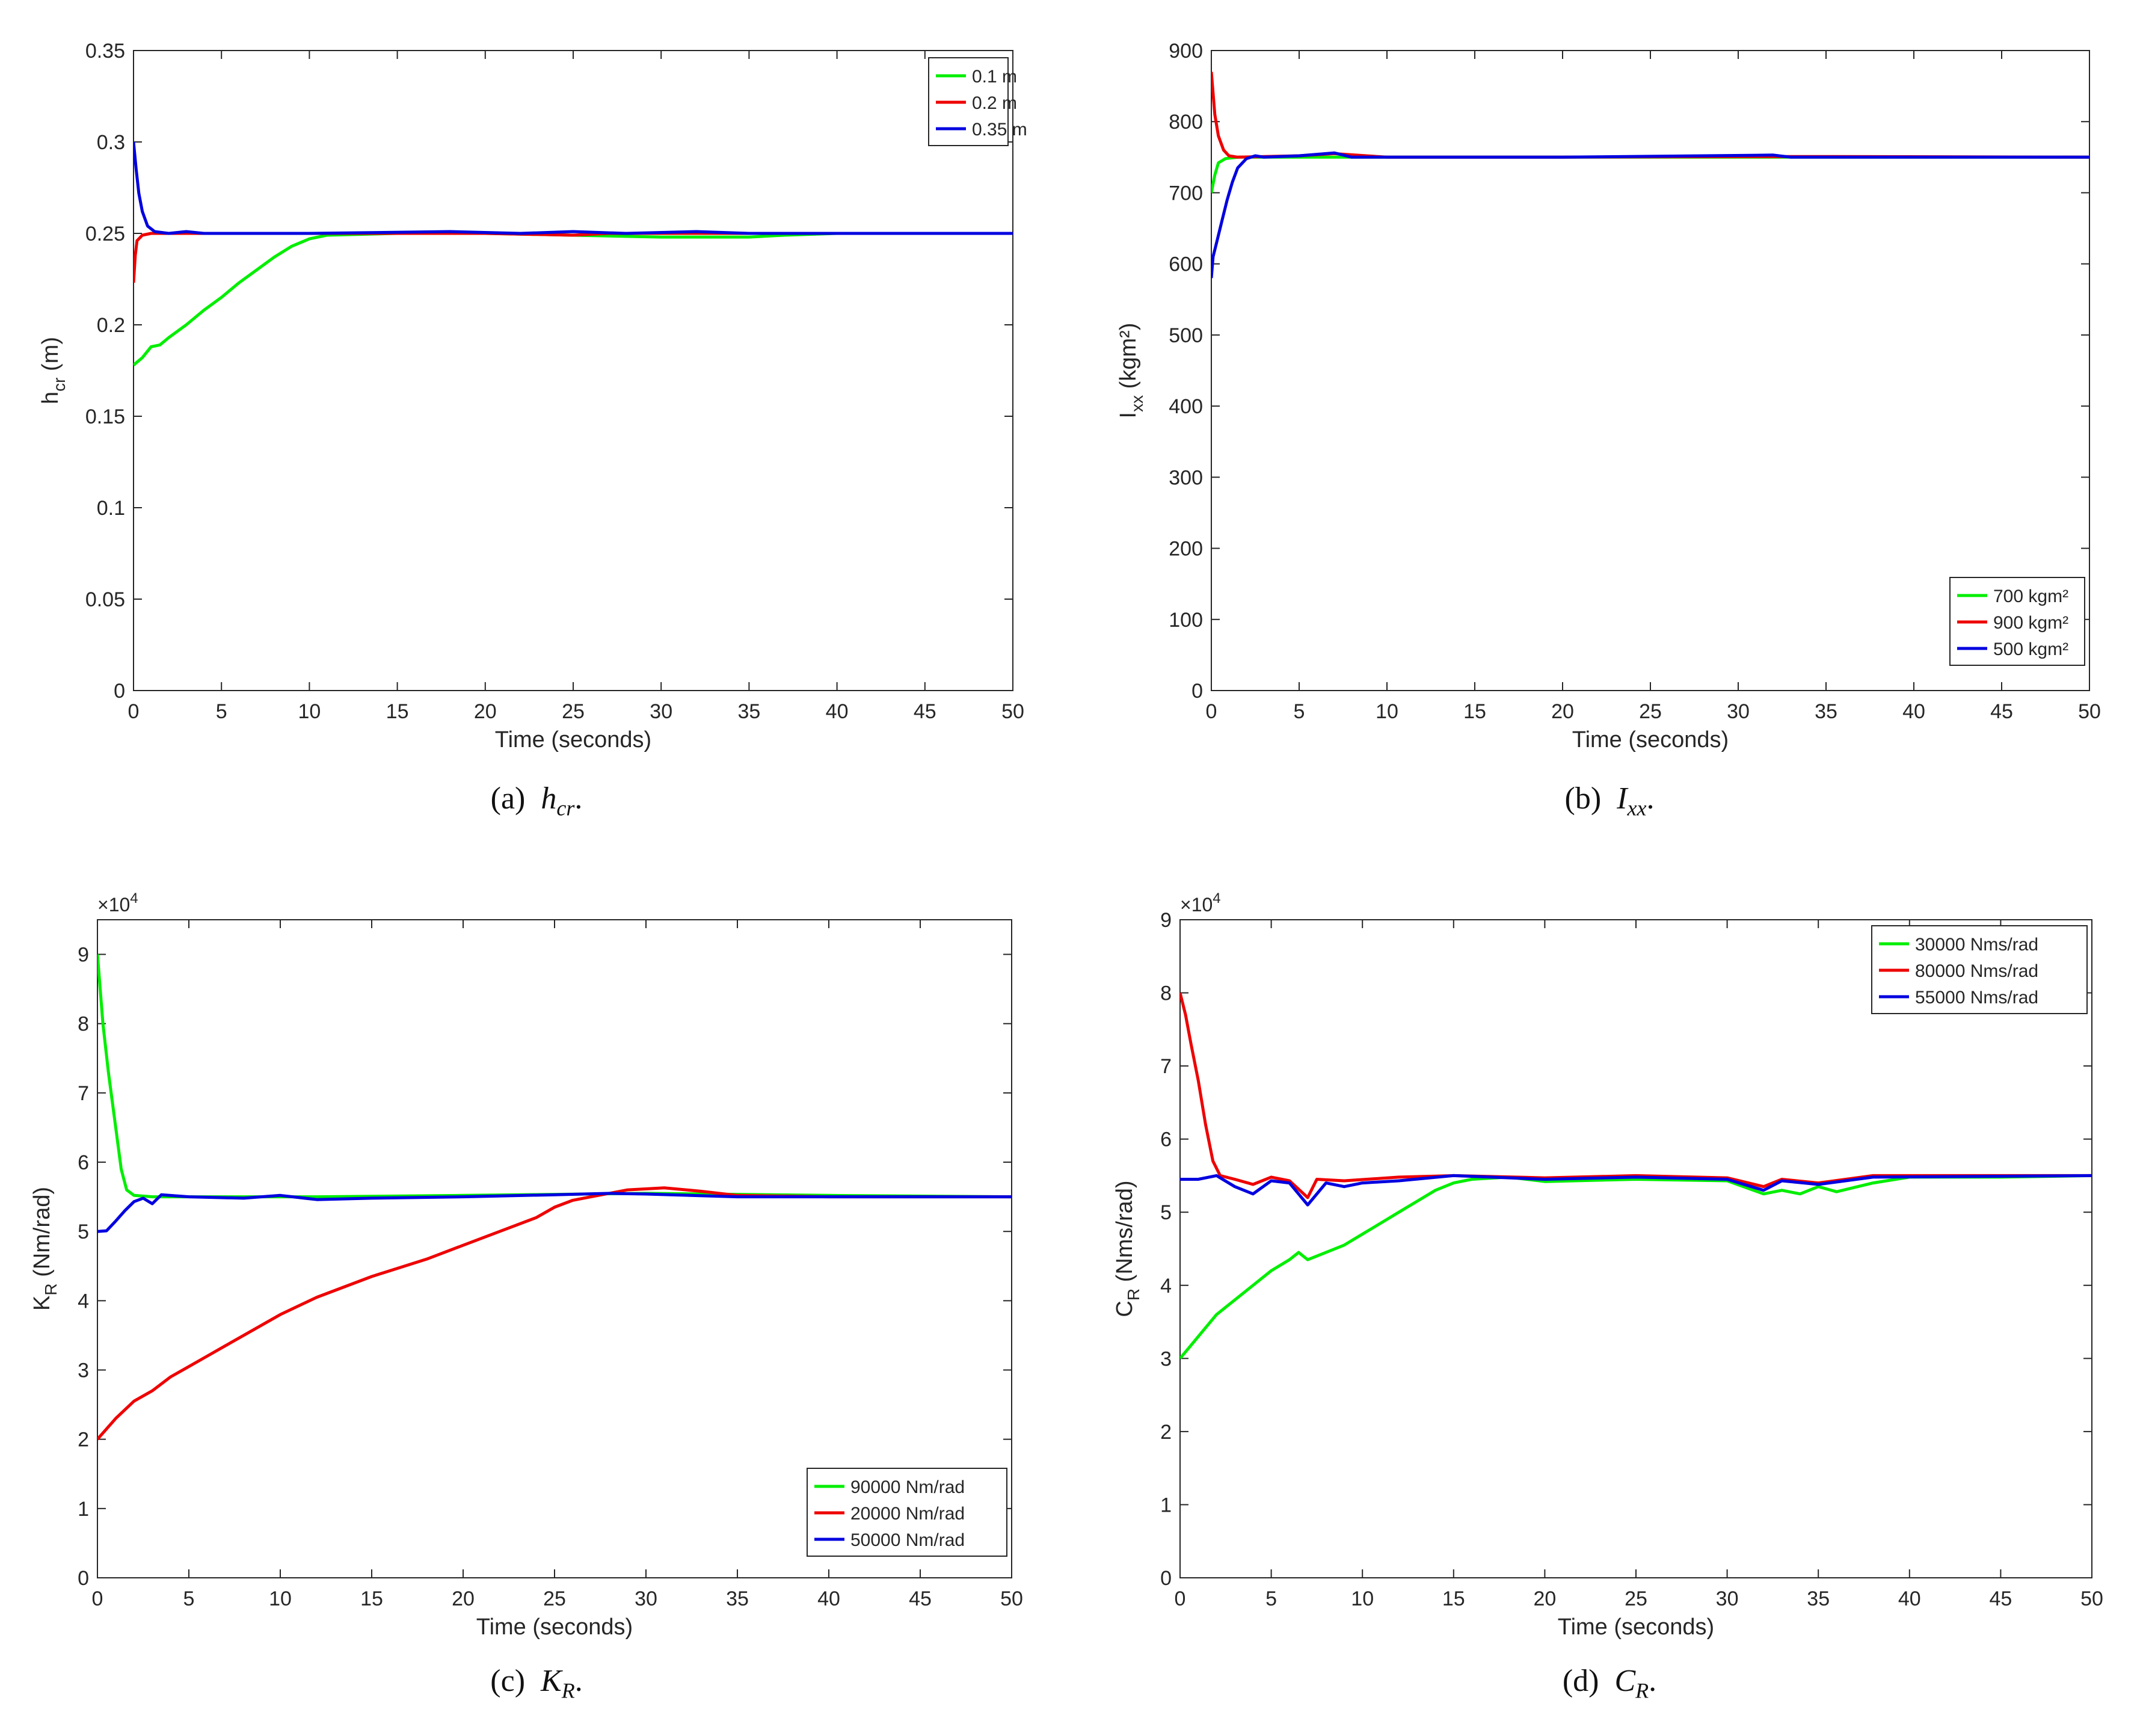  What do you see at coordinates (111, 142) in the screenshot?
I see `y-tick-label: 0.3` at bounding box center [111, 142].